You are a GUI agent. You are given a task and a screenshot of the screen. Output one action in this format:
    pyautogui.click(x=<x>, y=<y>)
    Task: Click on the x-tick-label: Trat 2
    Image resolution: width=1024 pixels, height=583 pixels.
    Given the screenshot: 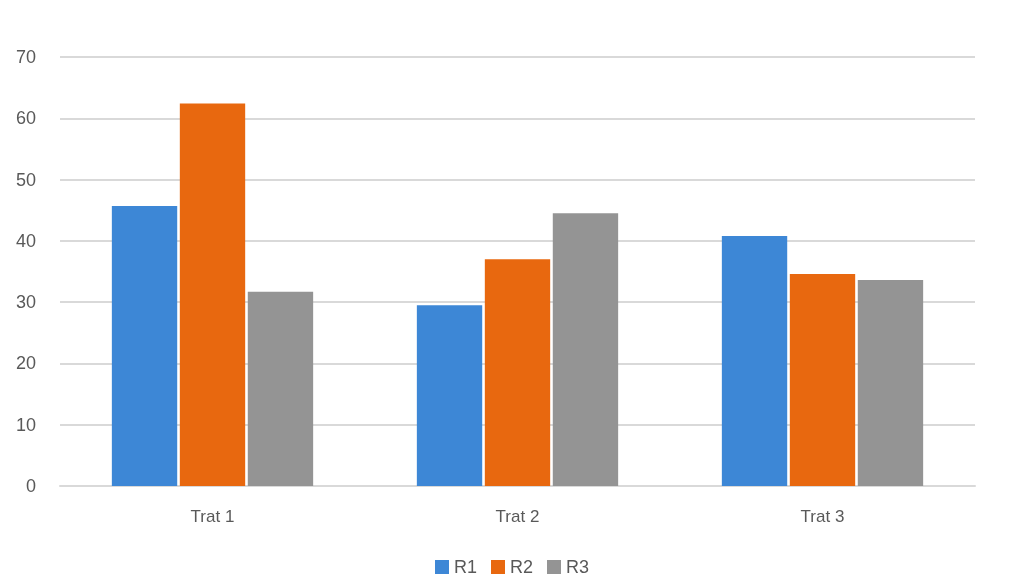 What is the action you would take?
    pyautogui.click(x=517, y=516)
    